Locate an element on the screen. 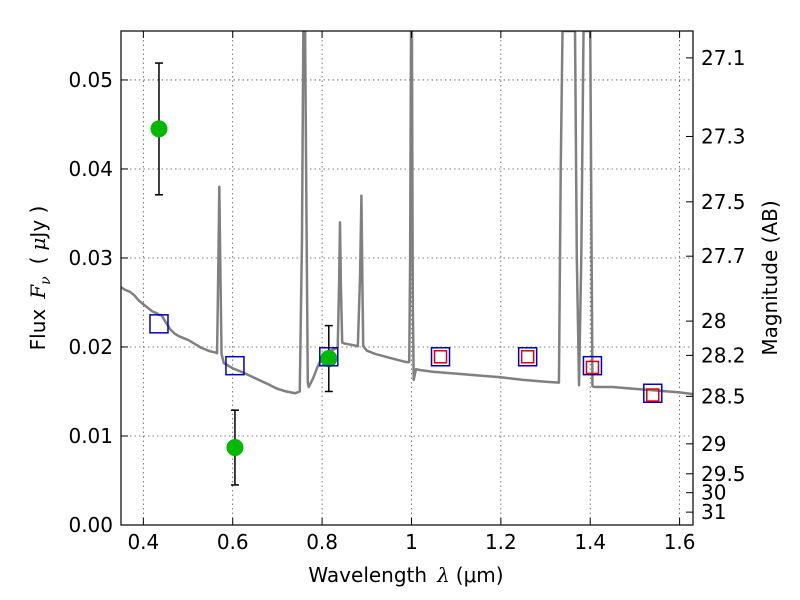 The image size is (800, 600). y-axis-title-mu: μ is located at coordinates (38, 244).